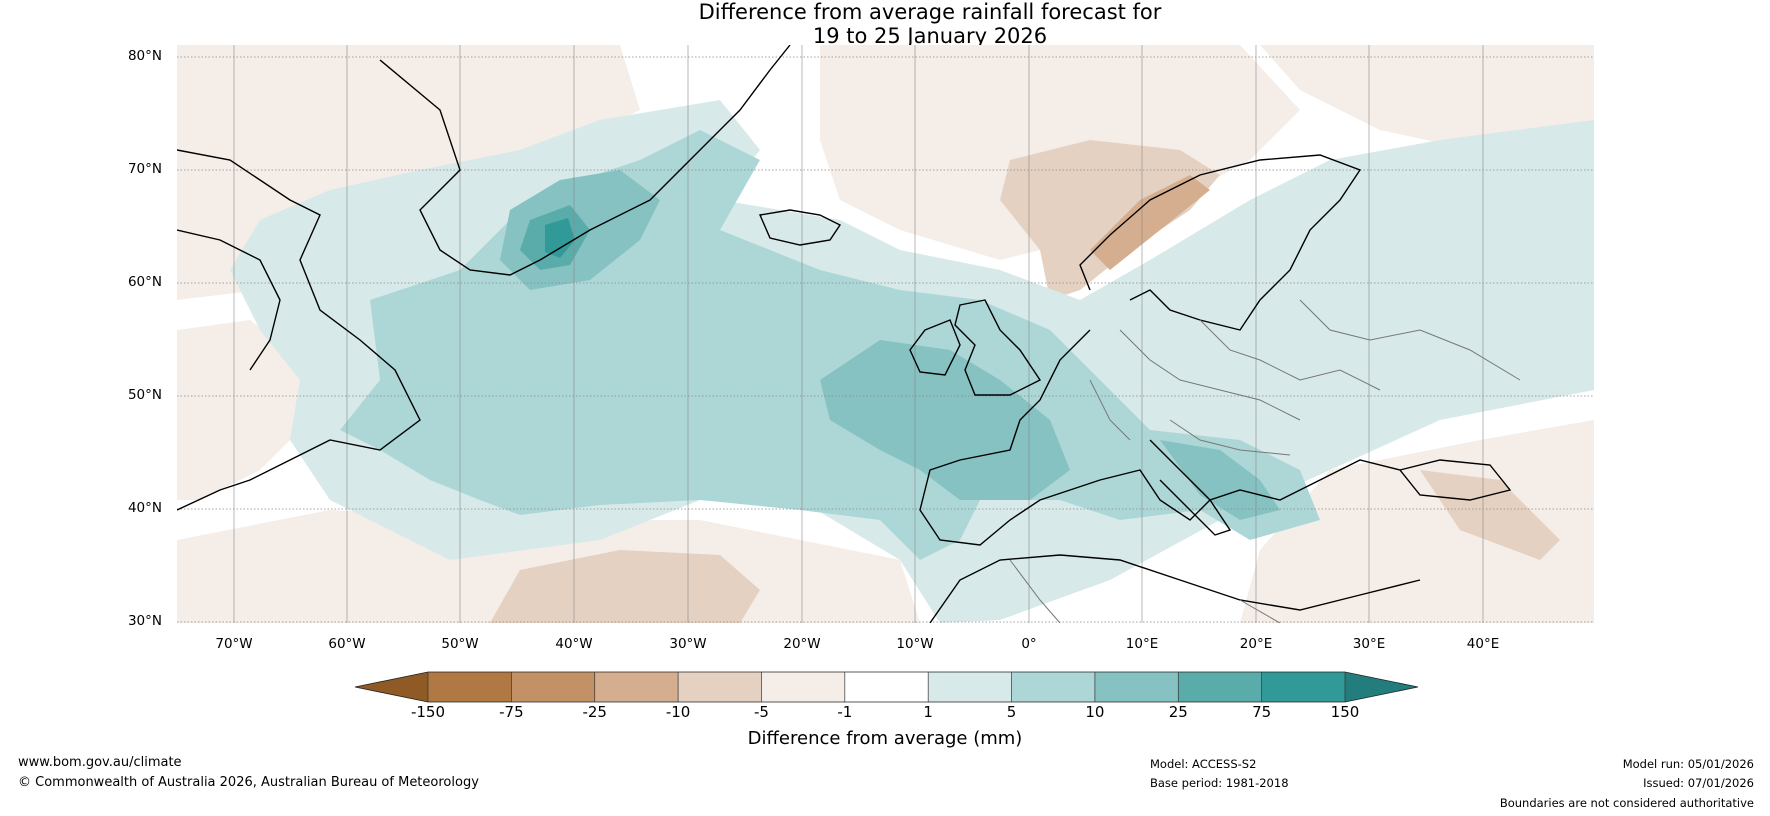 The width and height of the screenshot is (1770, 816). I want to click on coastline-great-britain, so click(998, 347).